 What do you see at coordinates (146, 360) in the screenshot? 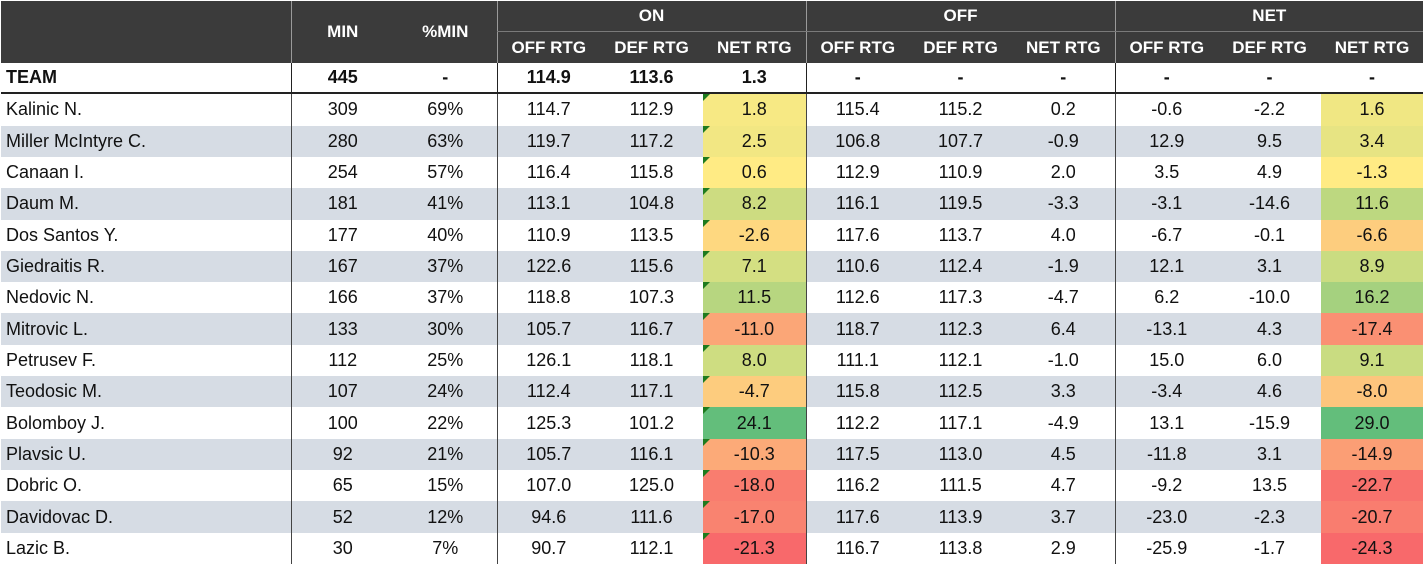
I see `player-name: Petrusev F.` at bounding box center [146, 360].